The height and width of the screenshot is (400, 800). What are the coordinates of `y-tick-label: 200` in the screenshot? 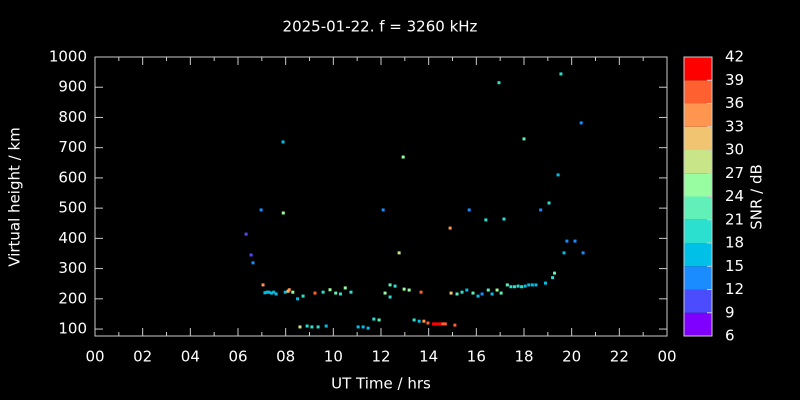 It's located at (72, 298).